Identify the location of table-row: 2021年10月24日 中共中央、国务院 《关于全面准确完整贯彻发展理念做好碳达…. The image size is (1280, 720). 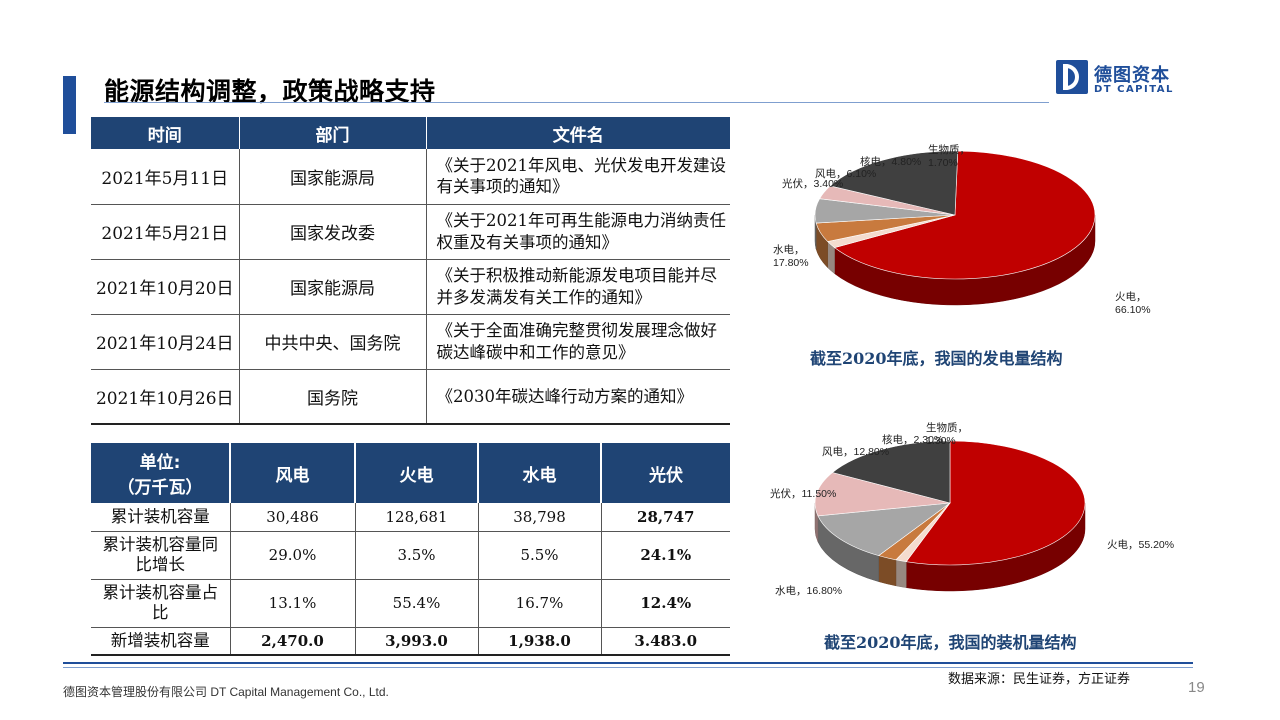
(410, 342).